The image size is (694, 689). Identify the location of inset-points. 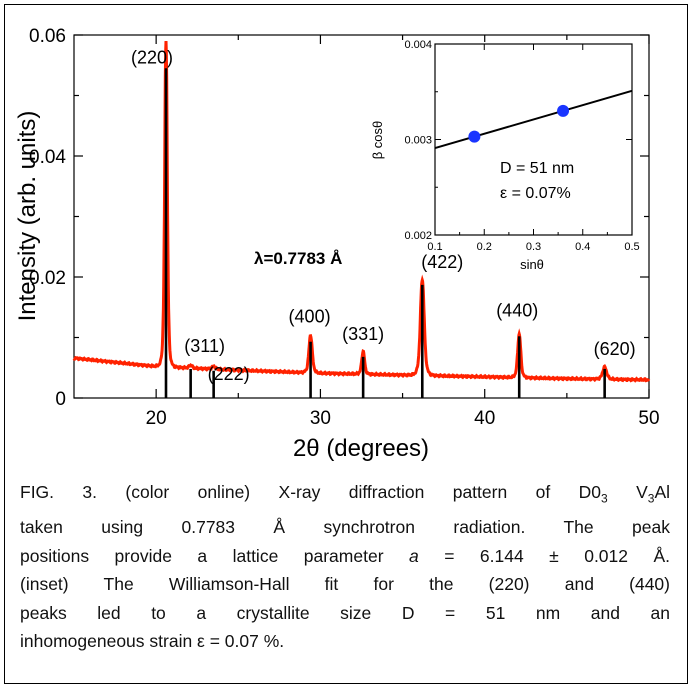
(519, 123).